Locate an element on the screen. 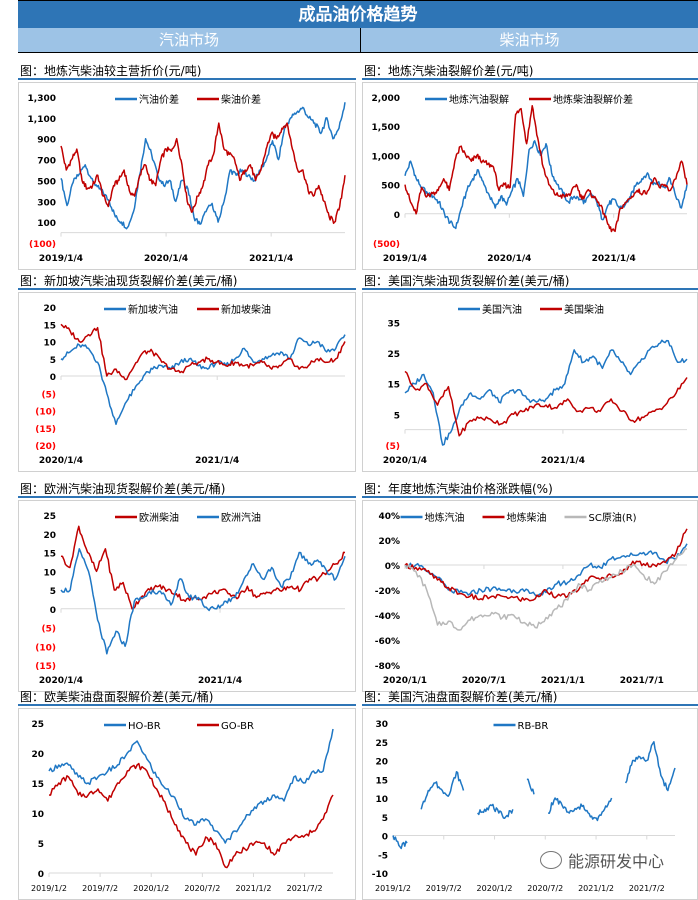 This screenshot has width=698, height=900. watermark: 能源研发中心 is located at coordinates (602, 860).